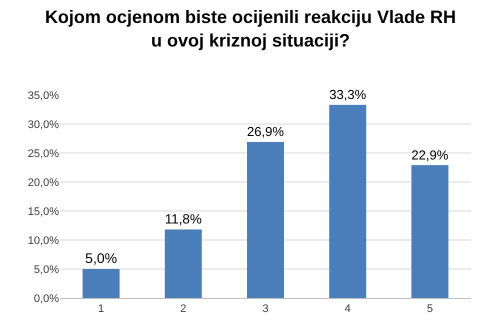  Describe the element at coordinates (430, 154) in the screenshot. I see `data-label: 22,9%` at that location.